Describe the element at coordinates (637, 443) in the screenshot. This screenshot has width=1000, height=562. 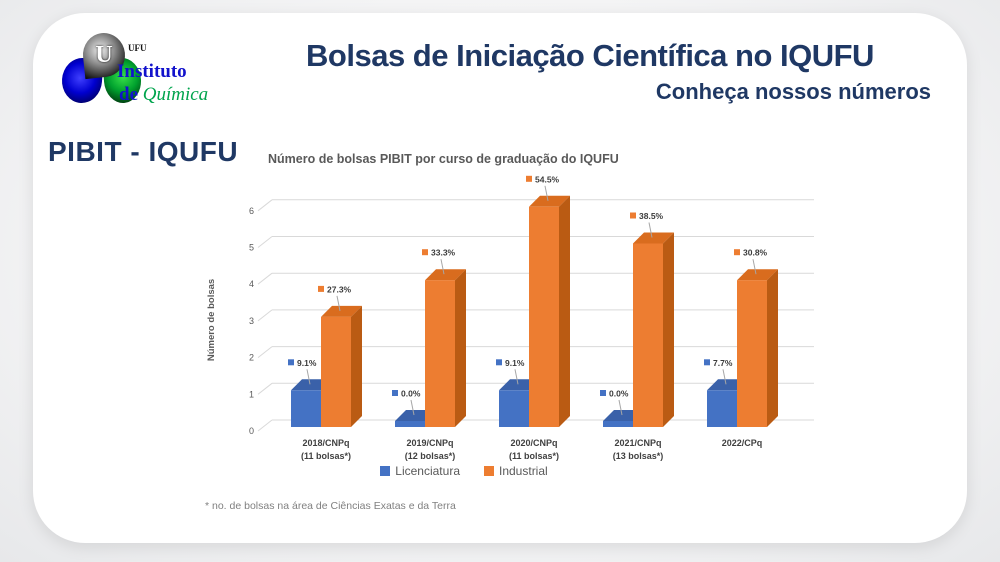
I see `x-category-label: 2021/CNPq` at that location.